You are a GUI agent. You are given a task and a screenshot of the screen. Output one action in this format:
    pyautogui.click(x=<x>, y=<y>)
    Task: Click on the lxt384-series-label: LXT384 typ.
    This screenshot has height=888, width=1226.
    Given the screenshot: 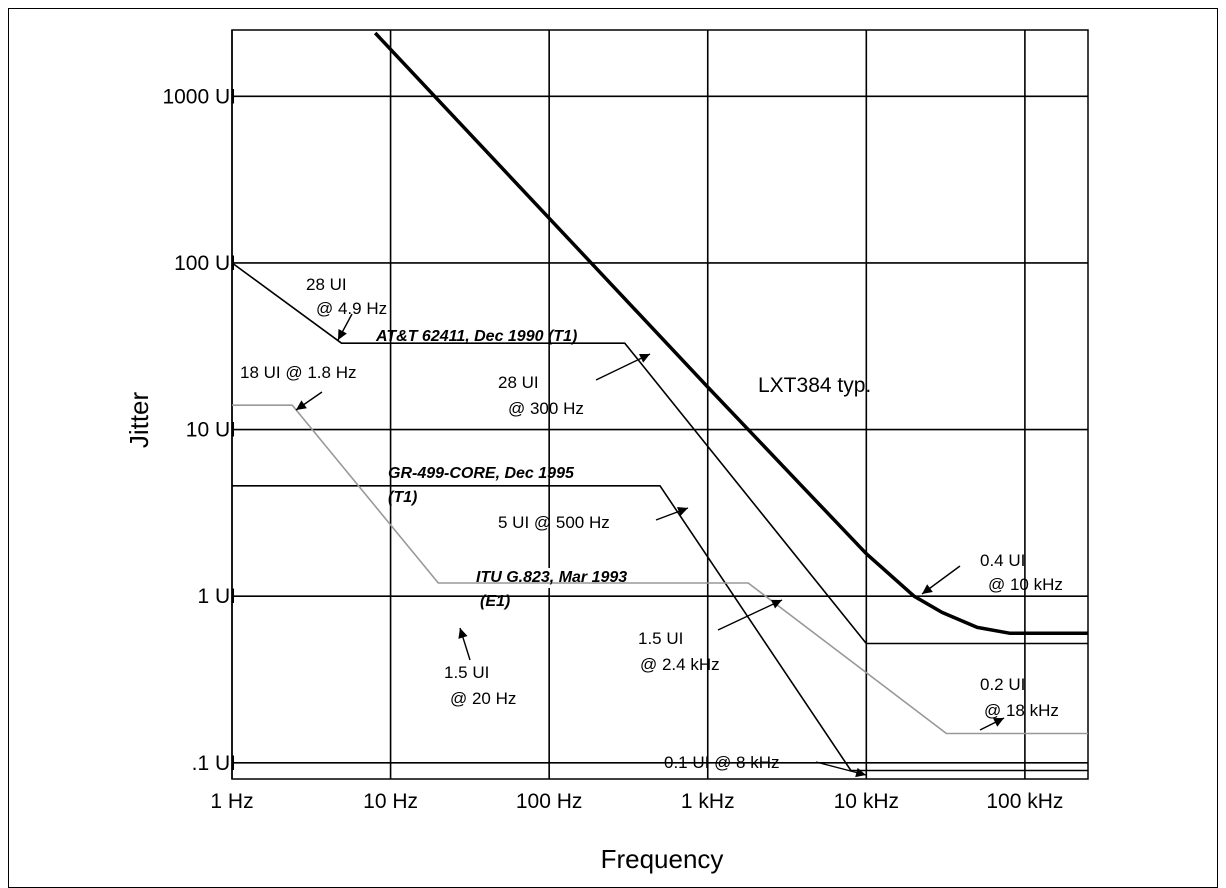 What is the action you would take?
    pyautogui.click(x=814, y=385)
    